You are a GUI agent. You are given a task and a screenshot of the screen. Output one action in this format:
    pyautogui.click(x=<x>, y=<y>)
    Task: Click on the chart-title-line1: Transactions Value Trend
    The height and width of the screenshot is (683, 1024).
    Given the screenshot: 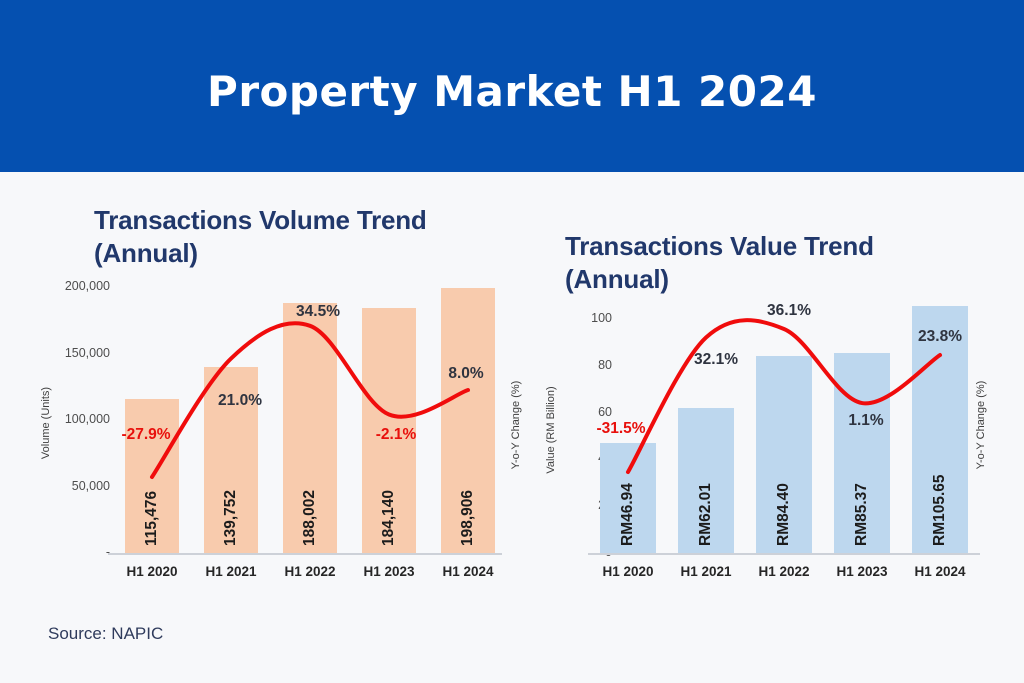 What is the action you would take?
    pyautogui.click(x=719, y=246)
    